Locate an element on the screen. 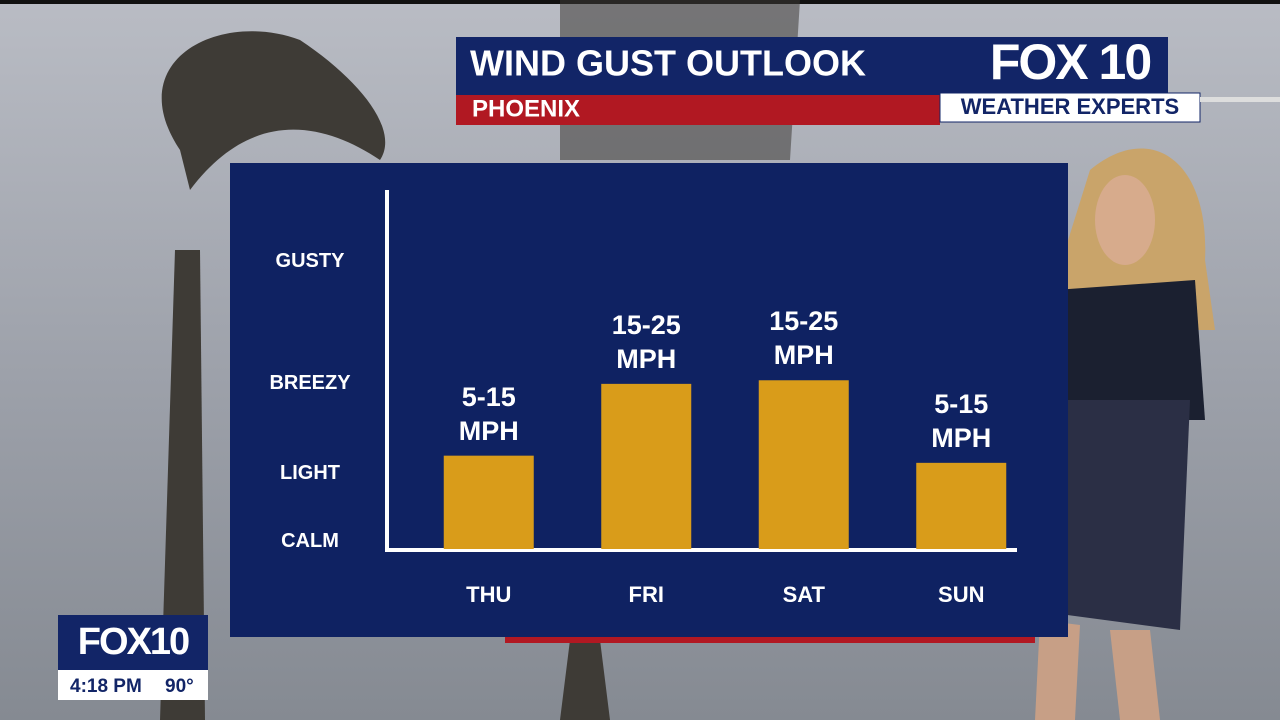  y-tick-label: BREEZY is located at coordinates (310, 383).